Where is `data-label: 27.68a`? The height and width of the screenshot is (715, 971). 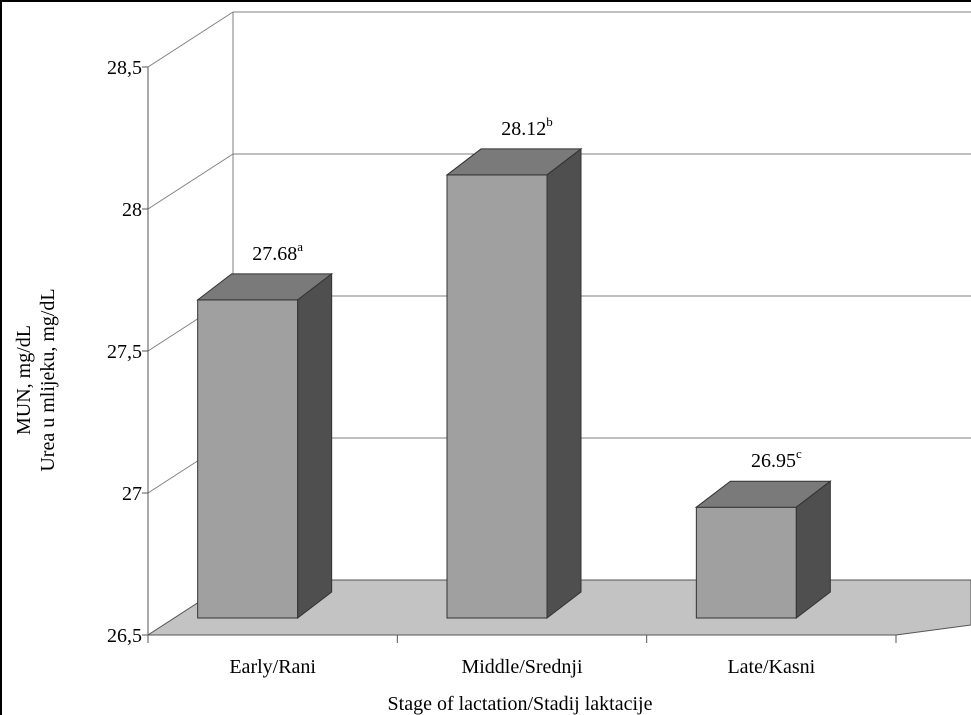
data-label: 27.68a is located at coordinates (277, 252).